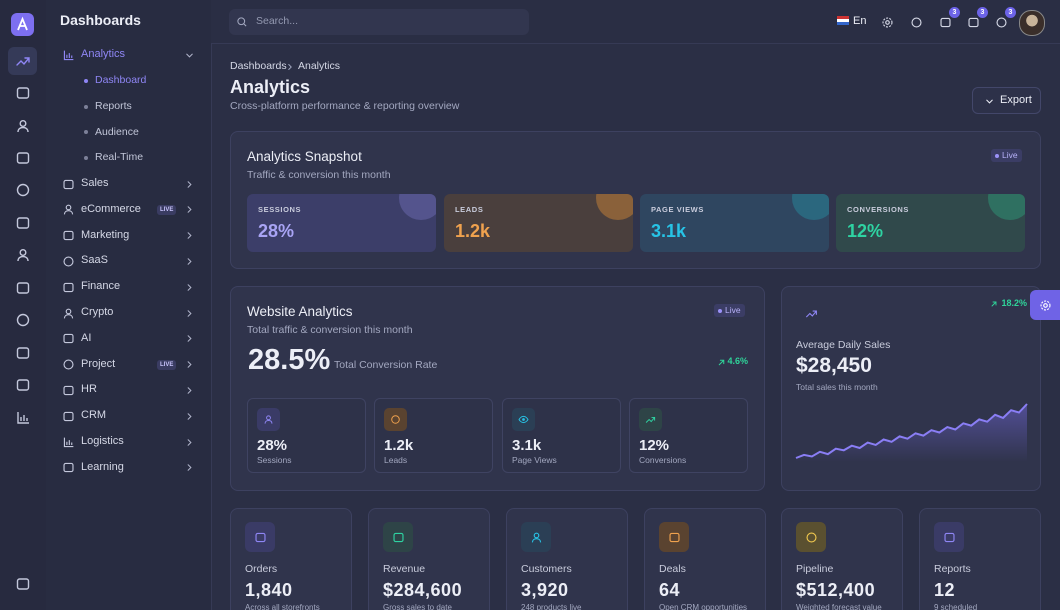  Describe the element at coordinates (672, 569) in the screenshot. I see `kpi-label: Deals` at that location.